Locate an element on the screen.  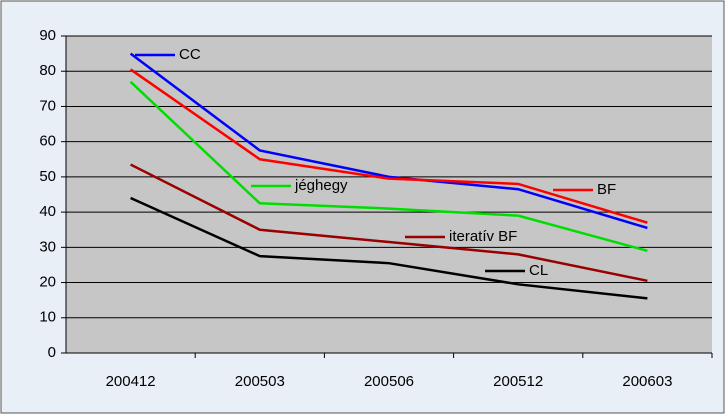
y-tick-label: 20 is located at coordinates (47, 282).